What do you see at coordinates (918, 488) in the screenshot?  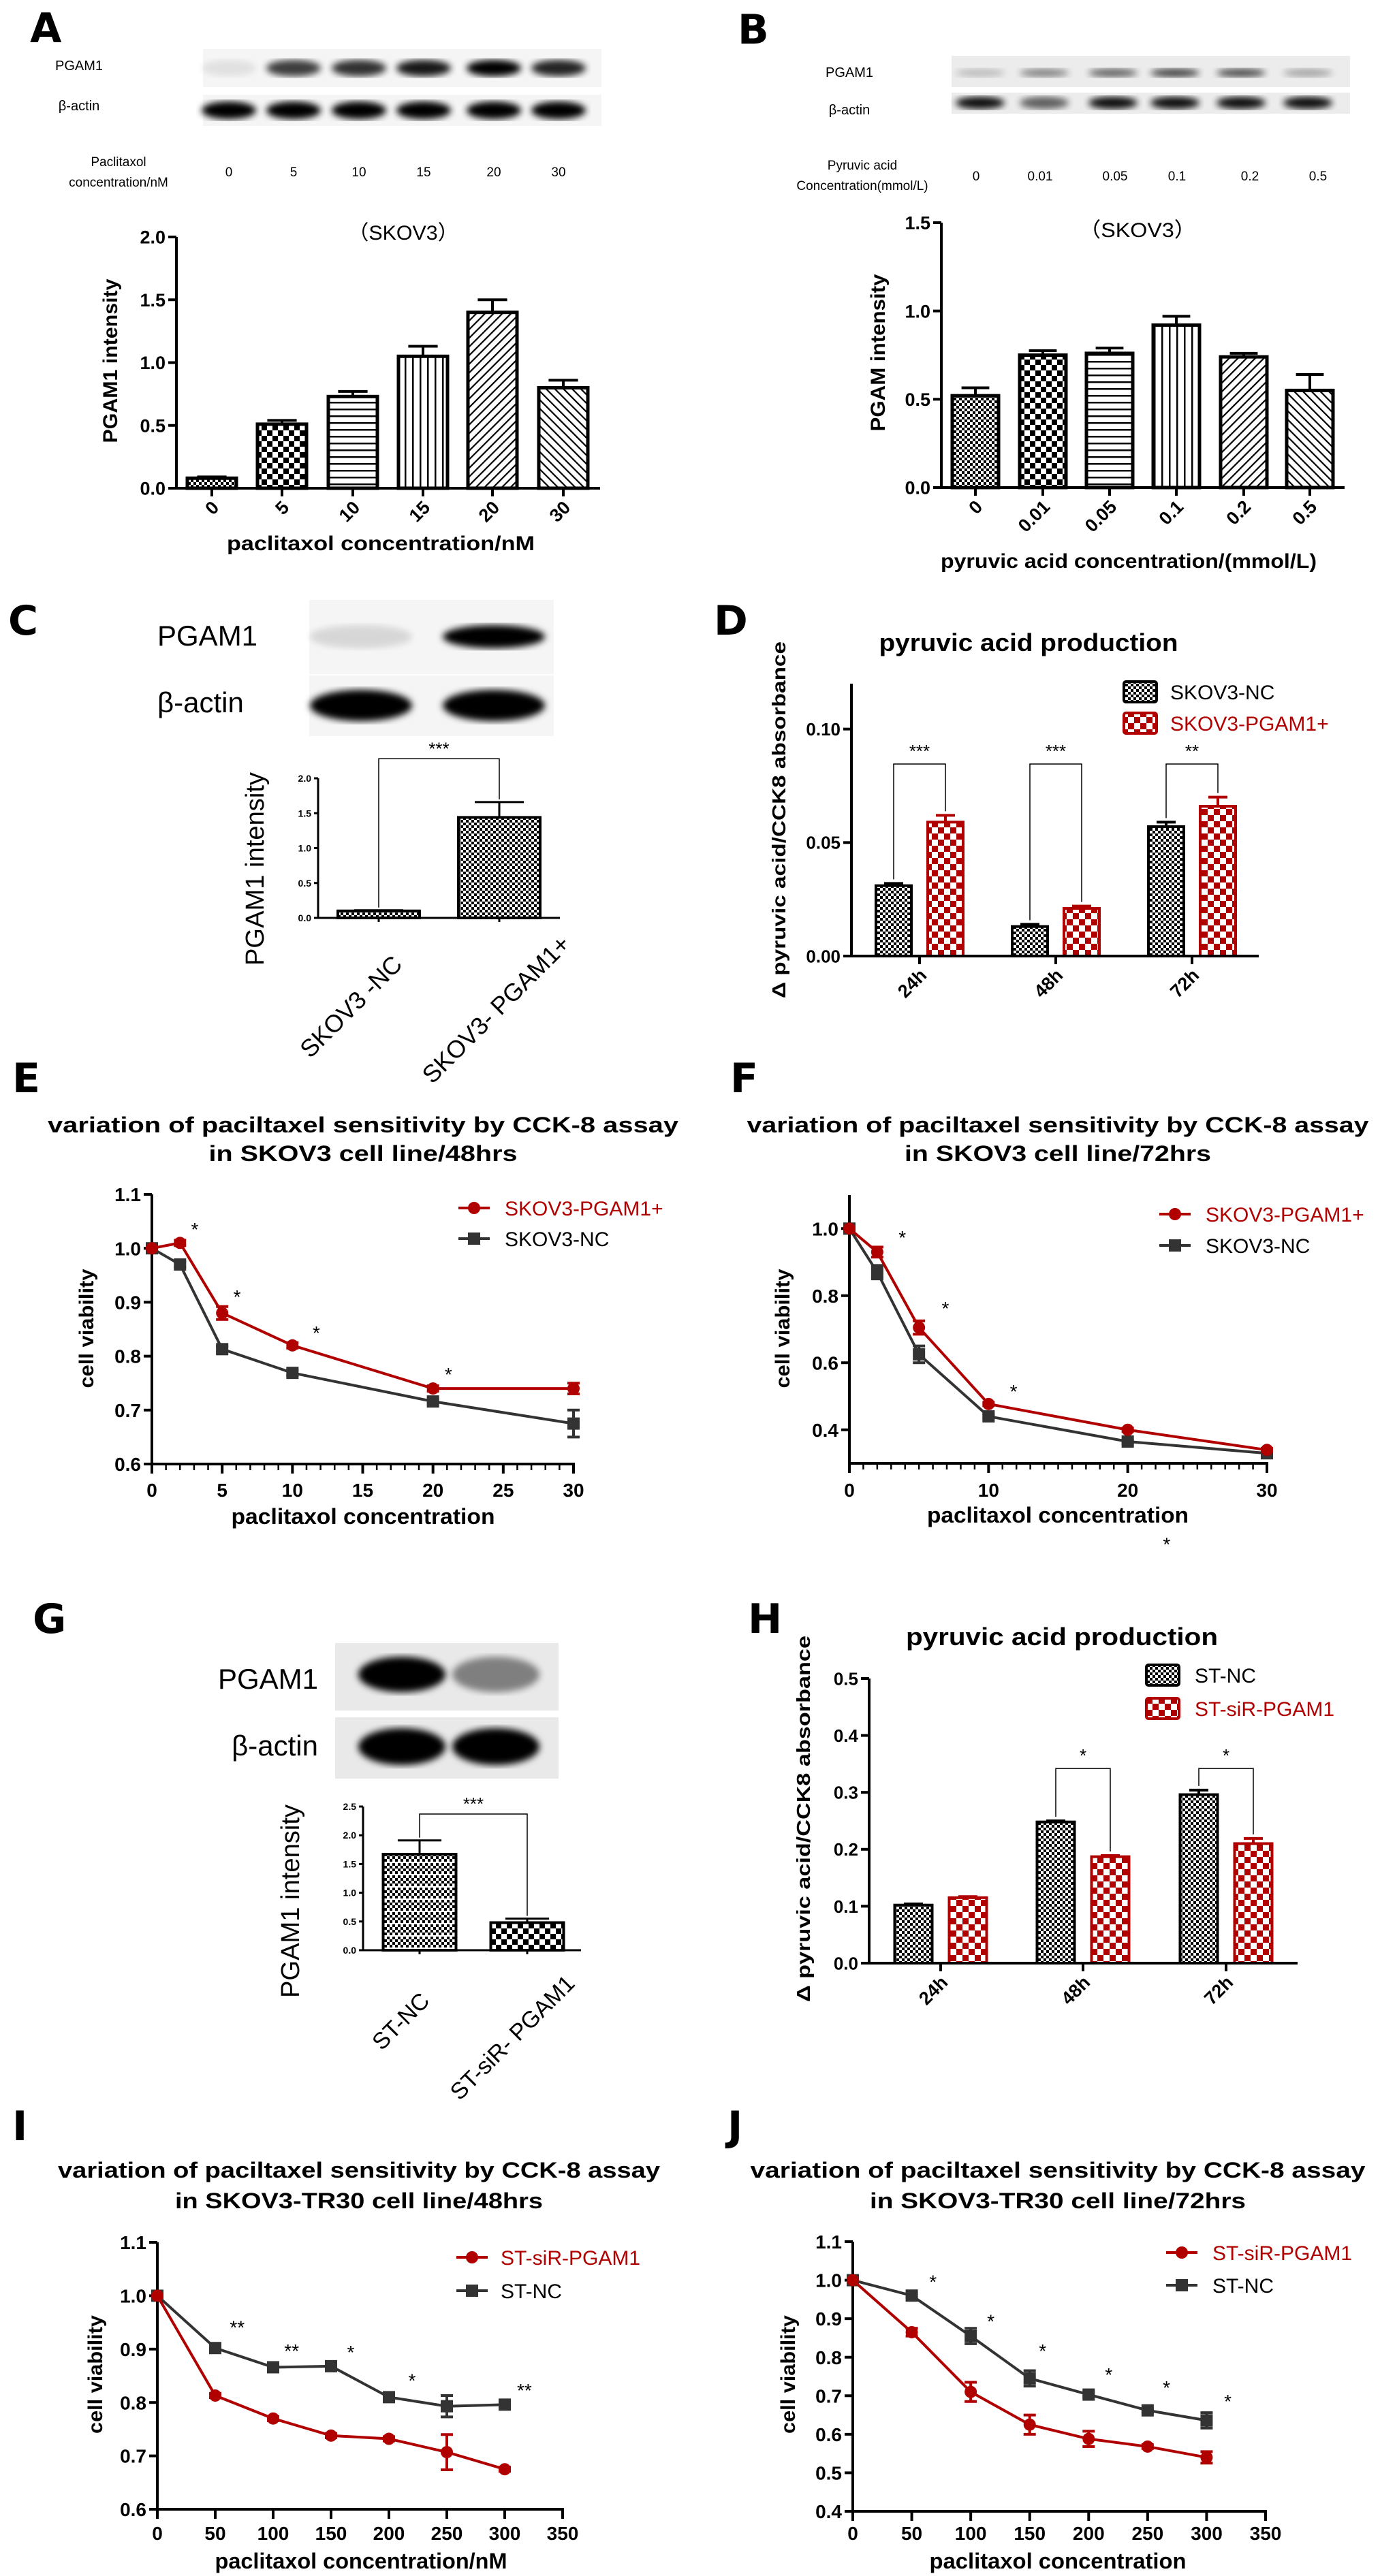 I see `y-tick-label: 0.0` at bounding box center [918, 488].